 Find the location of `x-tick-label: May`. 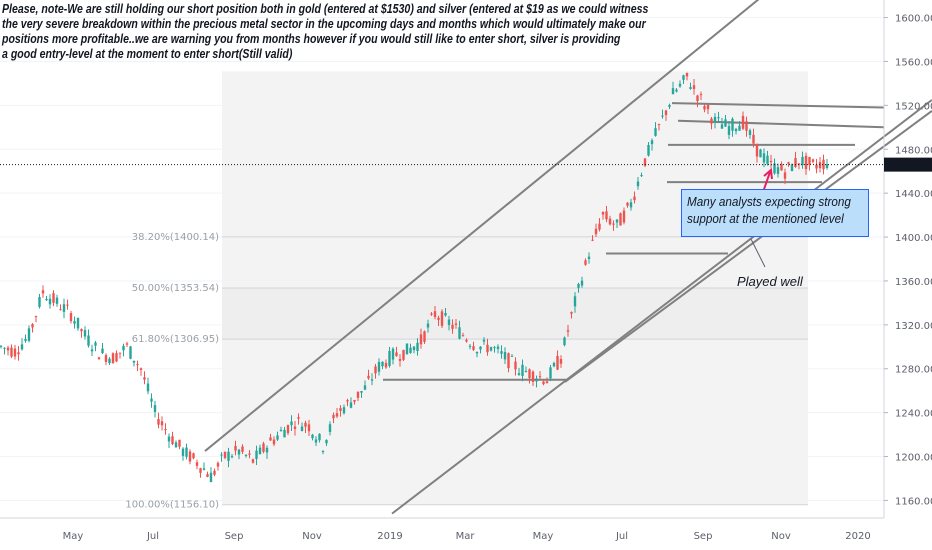

x-tick-label: May is located at coordinates (543, 536).